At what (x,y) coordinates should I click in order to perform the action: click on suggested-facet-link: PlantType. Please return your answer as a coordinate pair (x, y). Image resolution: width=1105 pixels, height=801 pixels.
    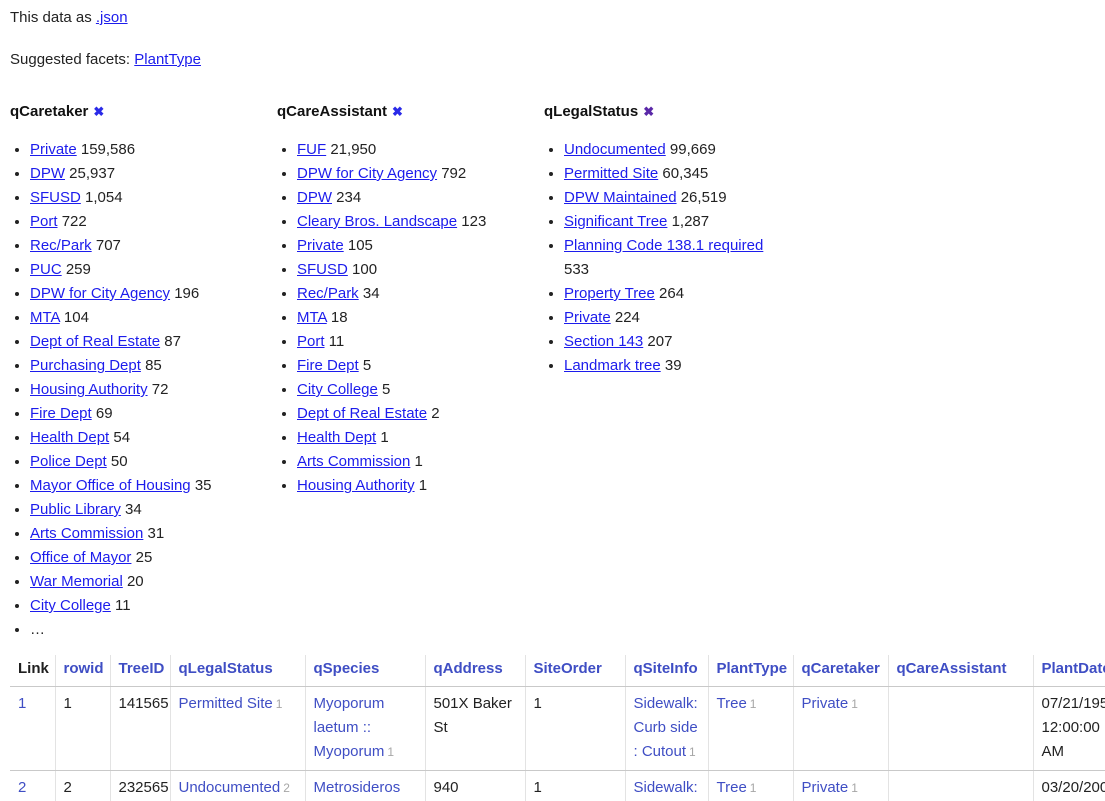
    Looking at the image, I should click on (167, 59).